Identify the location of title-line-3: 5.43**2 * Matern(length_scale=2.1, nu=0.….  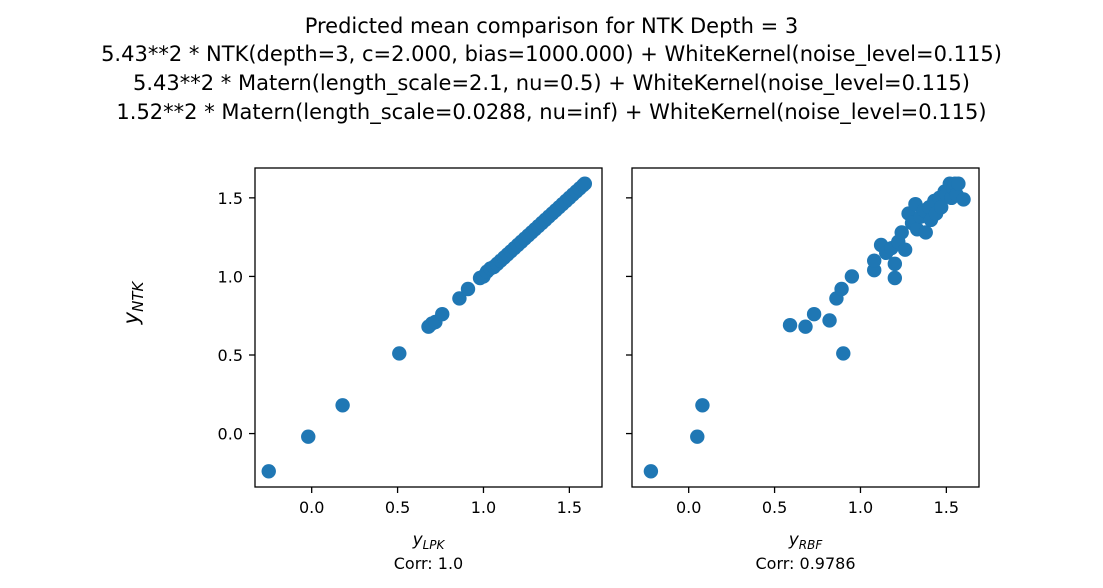
(551, 83).